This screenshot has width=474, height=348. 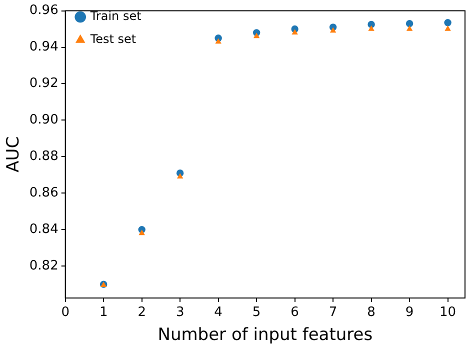 What do you see at coordinates (65, 312) in the screenshot?
I see `x-tick-label: 0` at bounding box center [65, 312].